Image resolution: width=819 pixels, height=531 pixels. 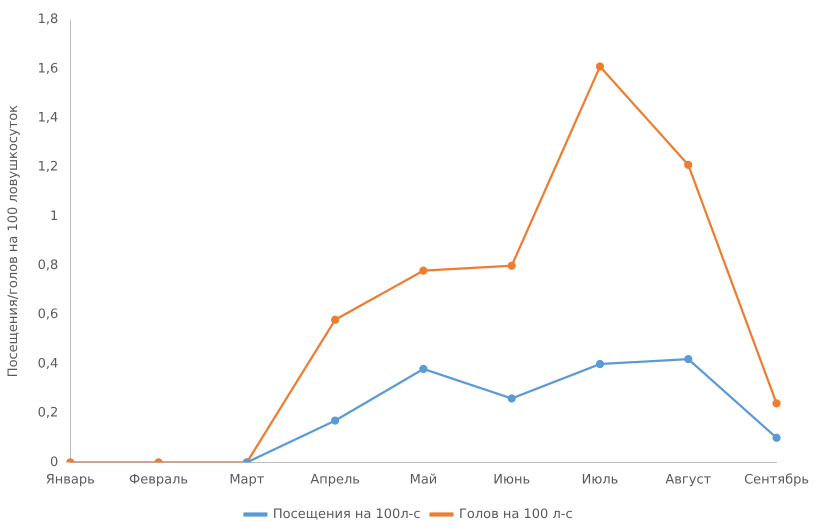 What do you see at coordinates (48, 118) in the screenshot?
I see `y-tick-label: 1,4` at bounding box center [48, 118].